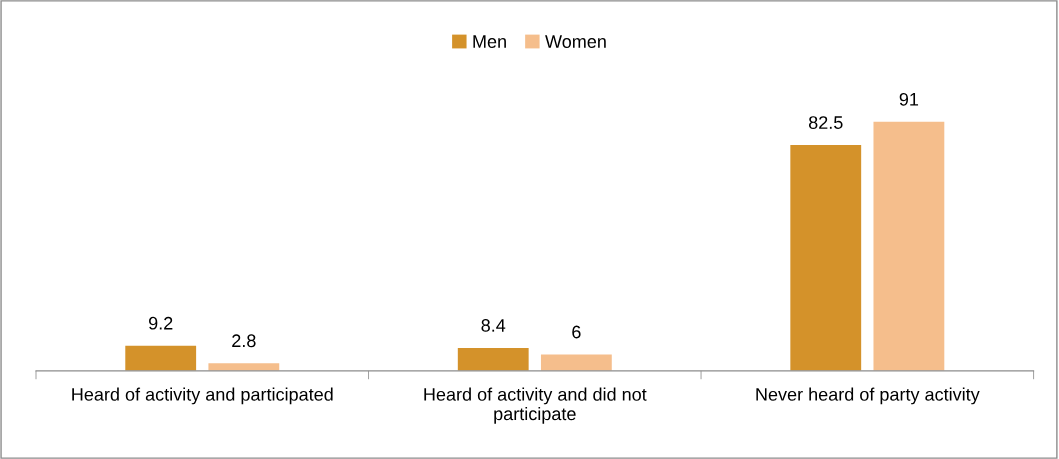  What do you see at coordinates (202, 396) in the screenshot?
I see `x-tick-label: Heard of activity and participated` at bounding box center [202, 396].